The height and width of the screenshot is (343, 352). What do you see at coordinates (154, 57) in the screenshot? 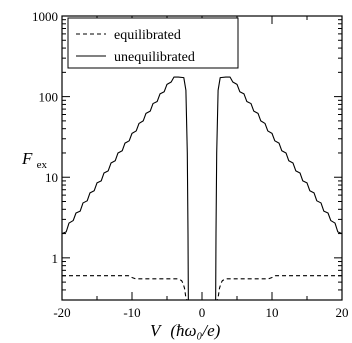
I see `legend-label-unequilibrated: unequilibrated` at bounding box center [154, 57].